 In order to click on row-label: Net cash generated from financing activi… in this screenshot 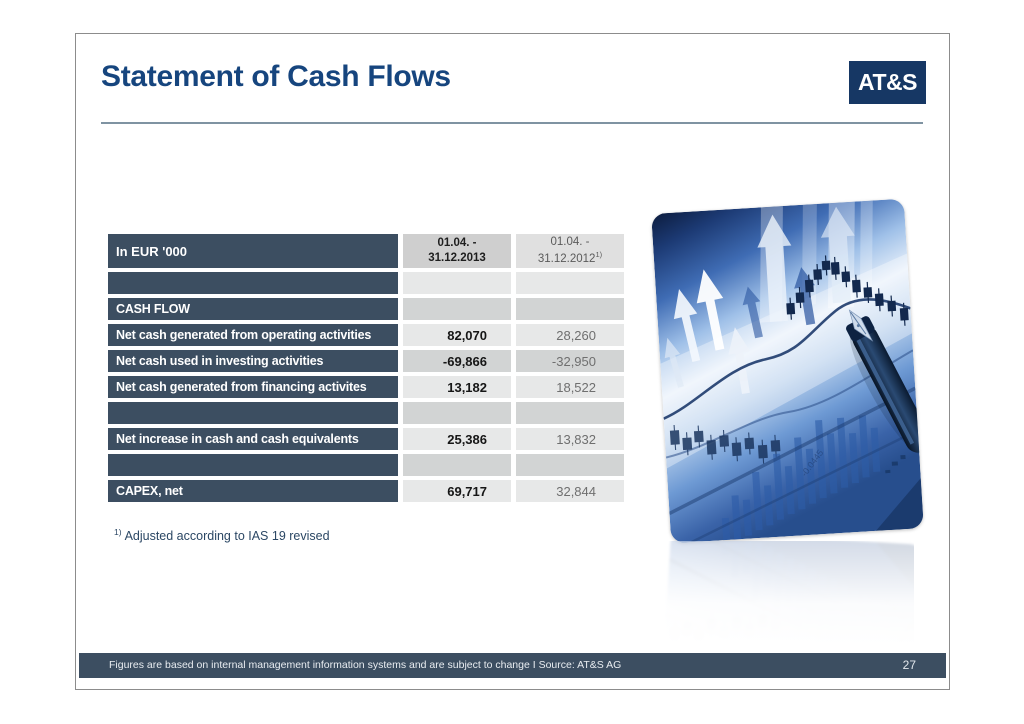, I will do `click(253, 387)`.